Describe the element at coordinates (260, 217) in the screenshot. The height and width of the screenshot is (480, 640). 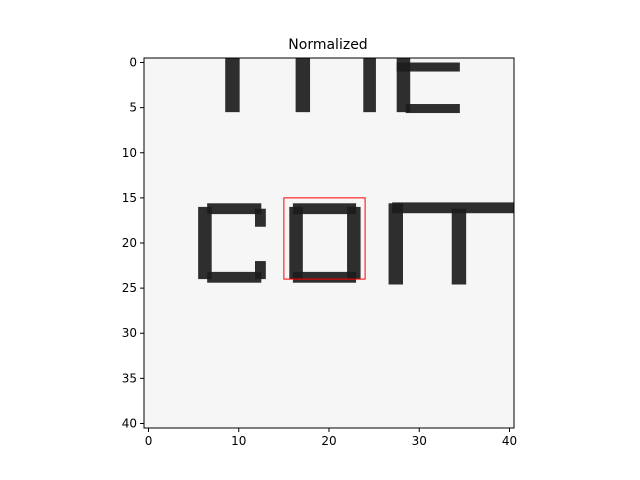
I see `glyph-c-top-tip` at that location.